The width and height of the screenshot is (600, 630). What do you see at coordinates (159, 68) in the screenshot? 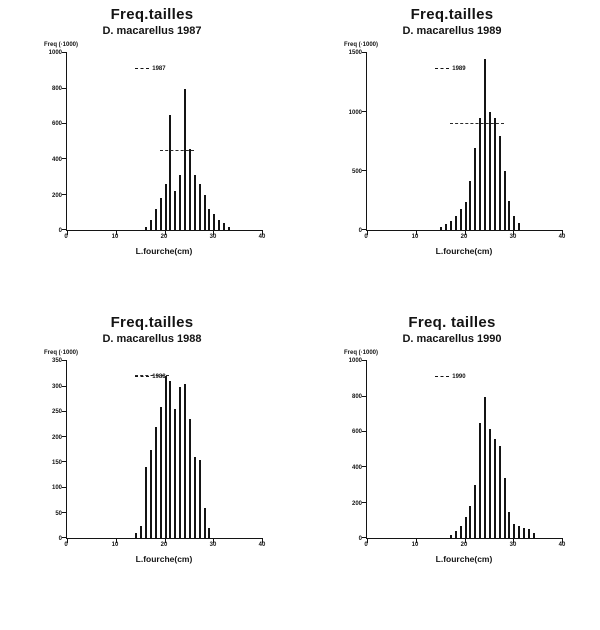
I see `legend-label: 1987` at bounding box center [159, 68].